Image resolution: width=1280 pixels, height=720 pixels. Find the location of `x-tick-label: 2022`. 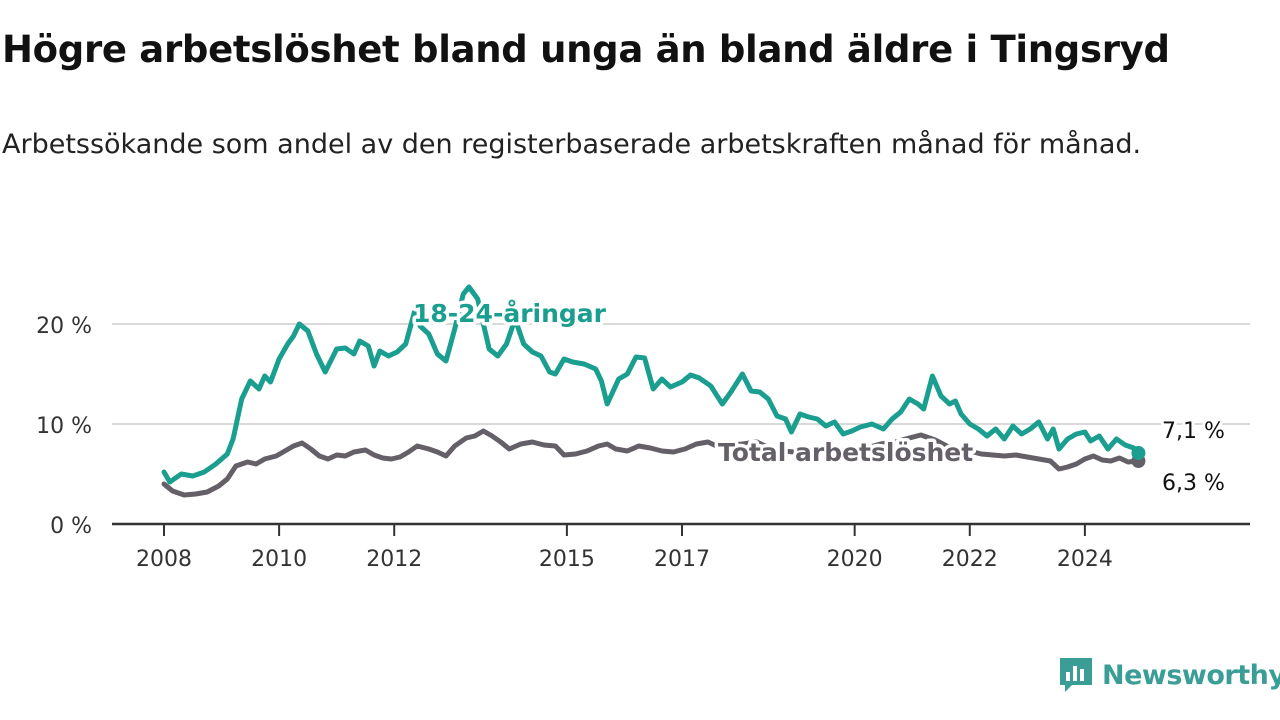

x-tick-label: 2022 is located at coordinates (970, 559).